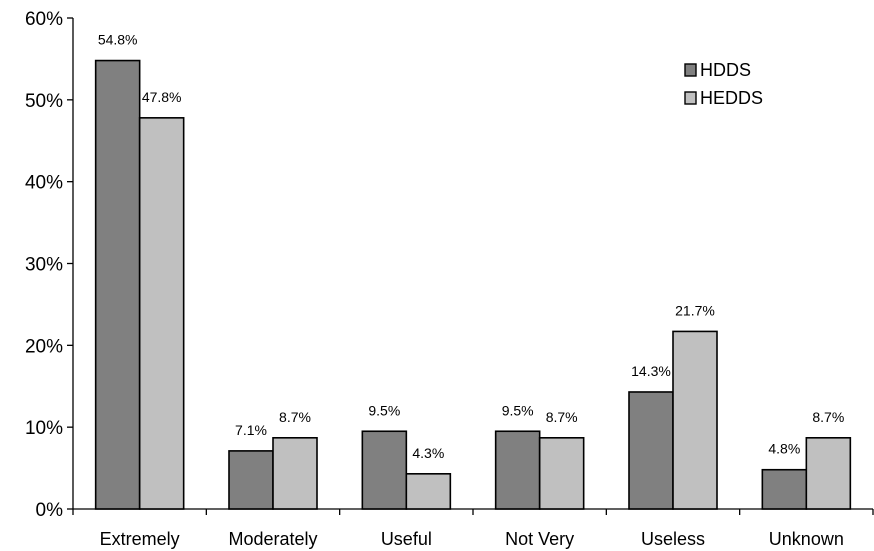  I want to click on legend-swatch-hdds, so click(690, 70).